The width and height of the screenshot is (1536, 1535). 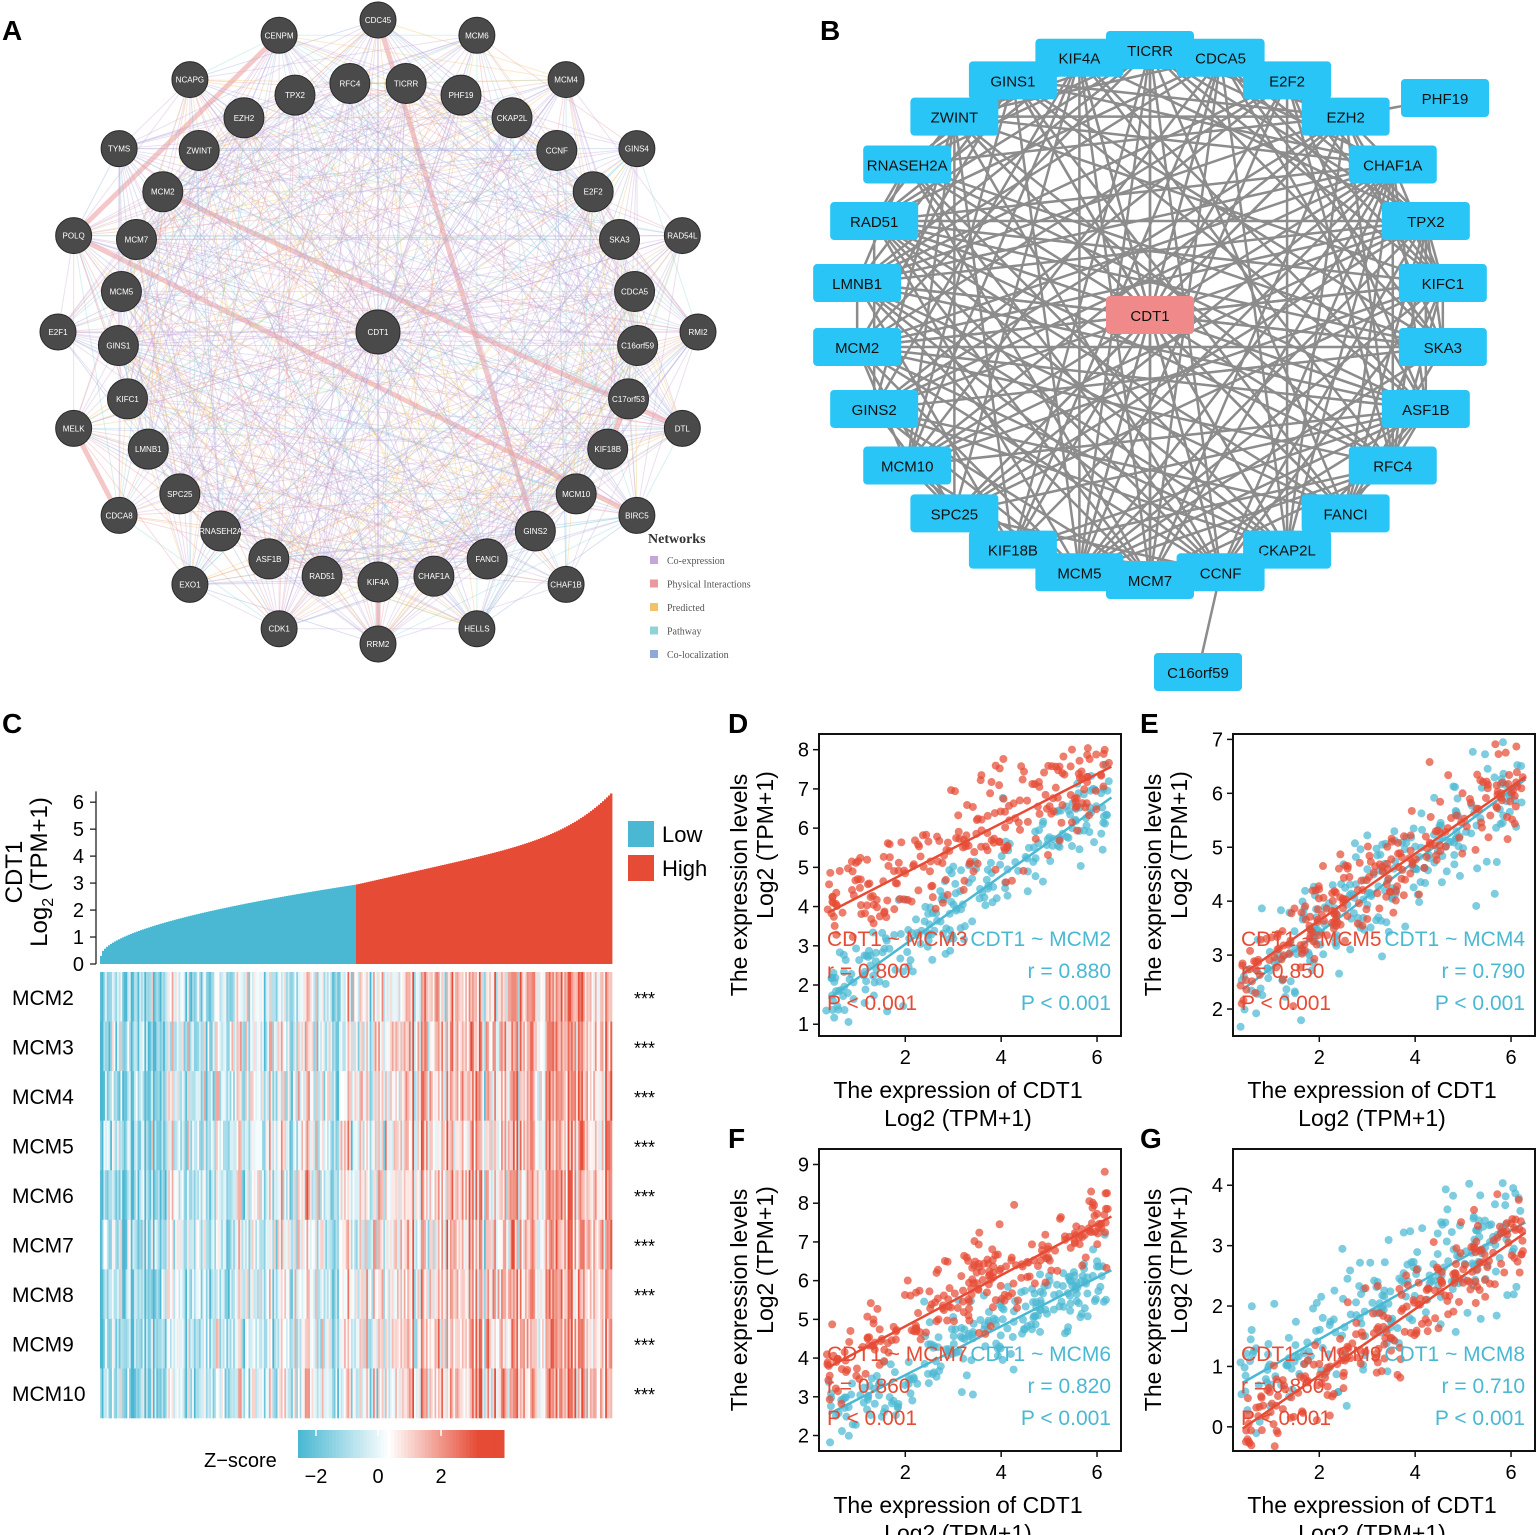 What do you see at coordinates (1040, 939) in the screenshot?
I see `series-name-cyan: CDT1 ~ MCM2` at bounding box center [1040, 939].